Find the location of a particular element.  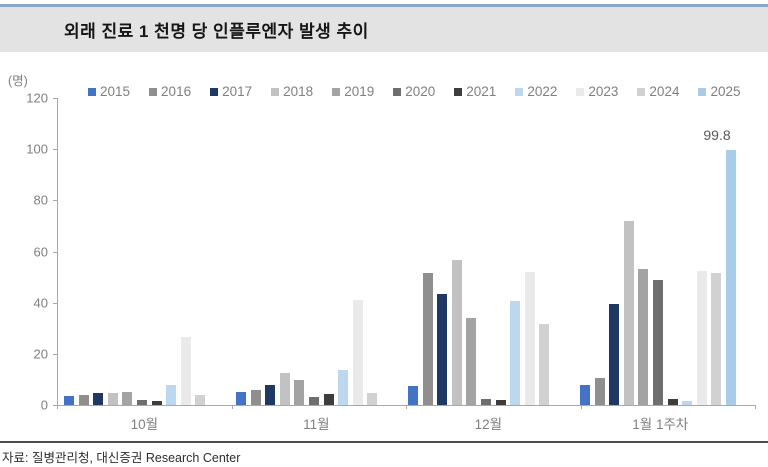

legend-label: 2016 is located at coordinates (176, 91).